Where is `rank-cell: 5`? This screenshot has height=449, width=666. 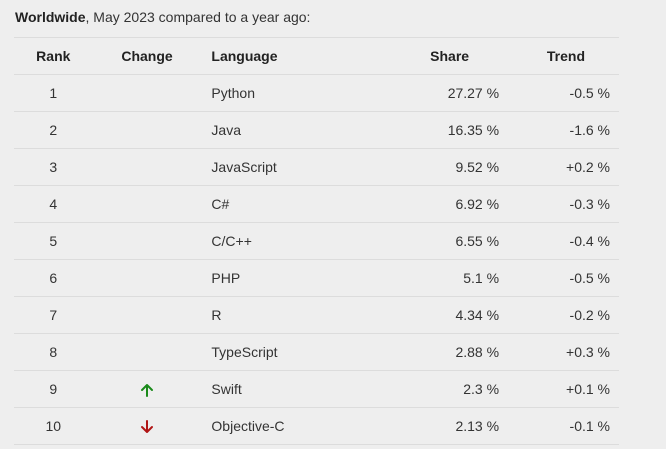 rank-cell: 5 is located at coordinates (53, 241).